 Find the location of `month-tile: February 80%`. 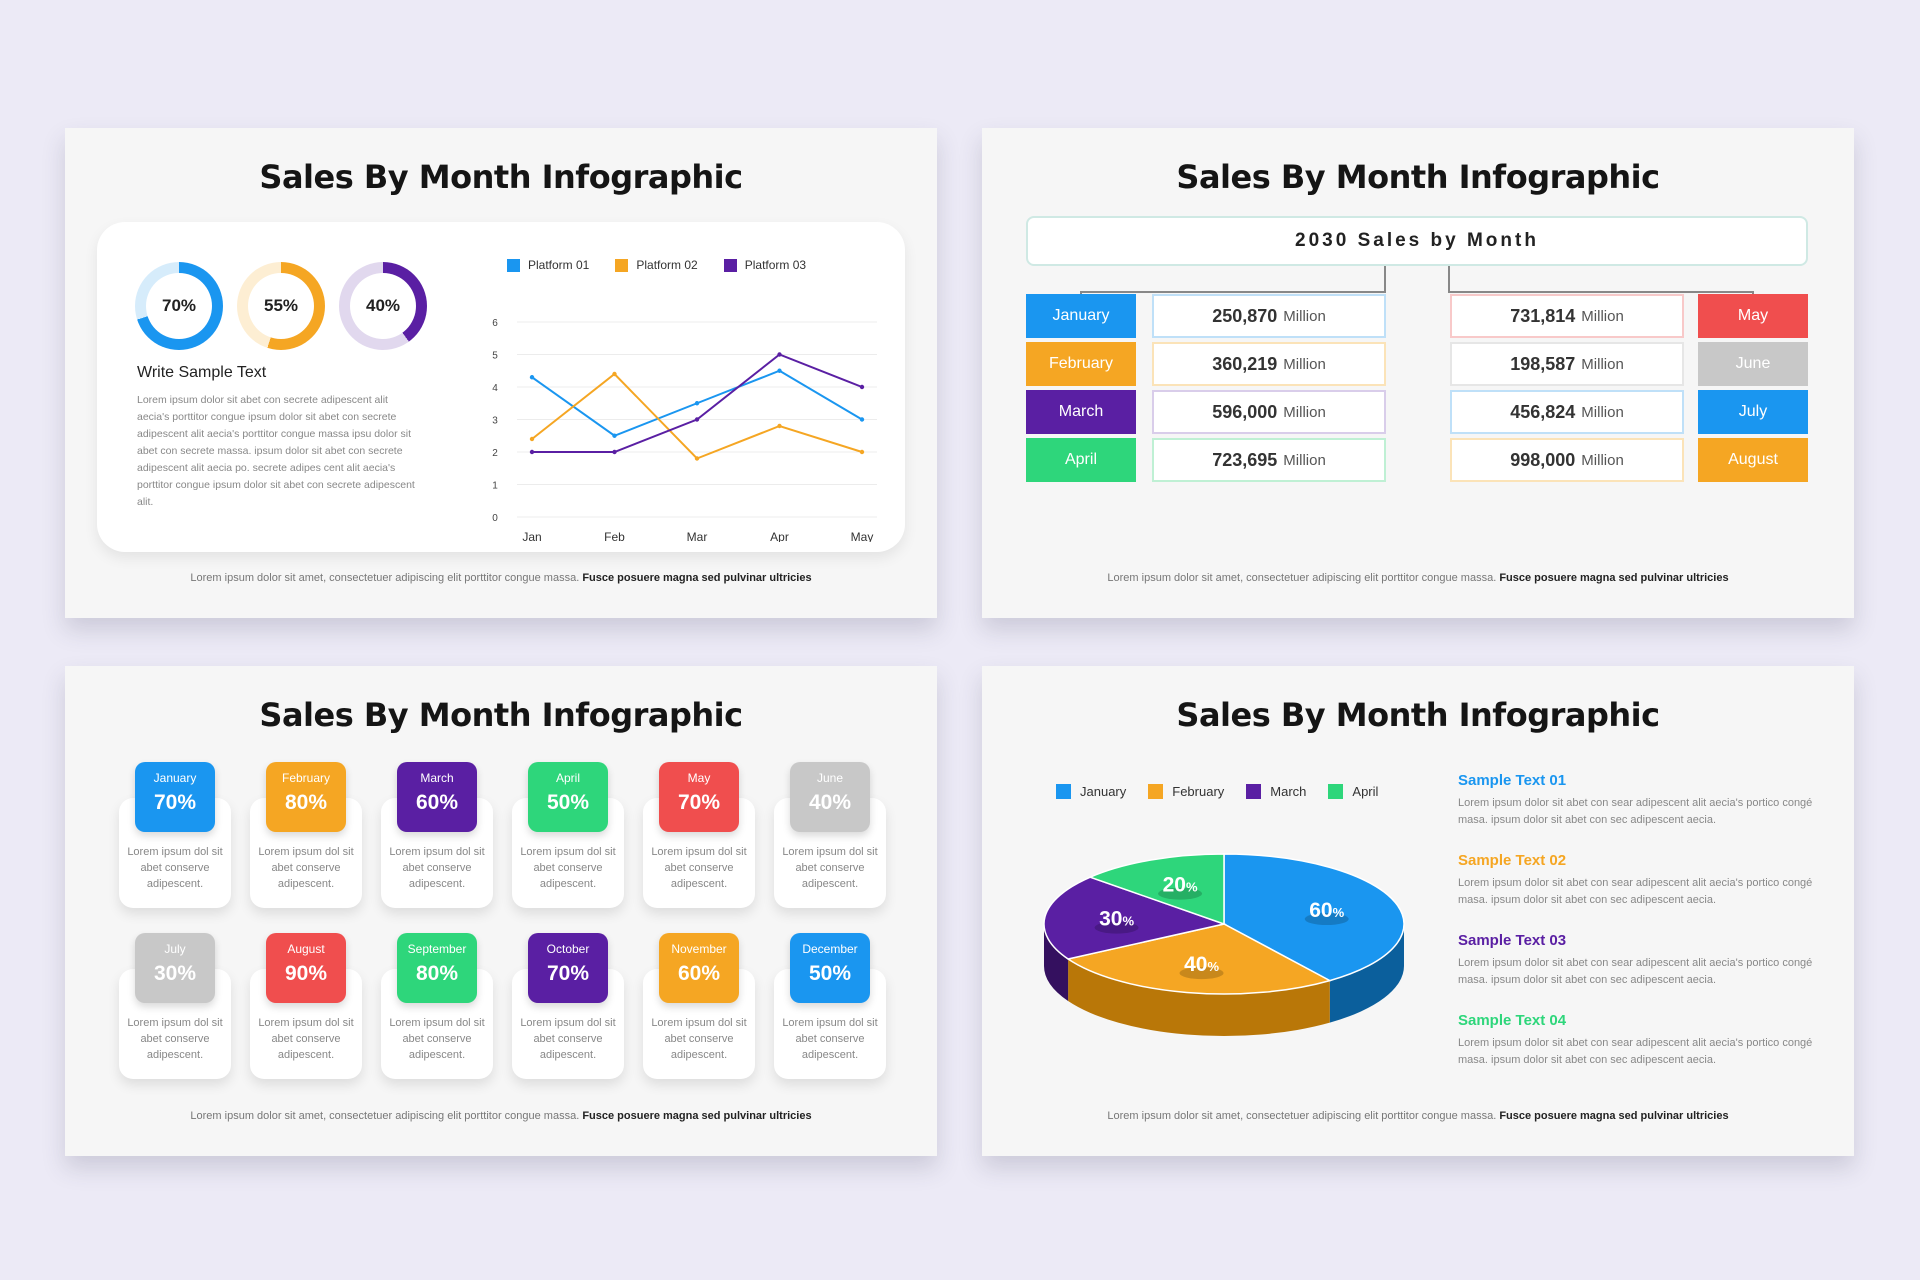

month-tile: February 80% is located at coordinates (306, 797).